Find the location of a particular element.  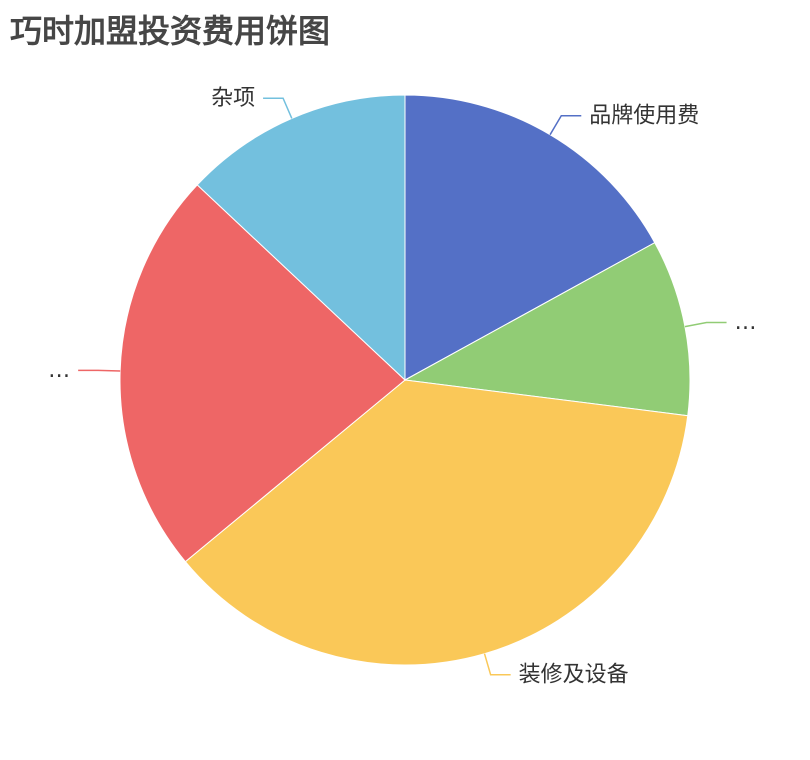

slice-label-0: 品牌使用费 is located at coordinates (644, 115).